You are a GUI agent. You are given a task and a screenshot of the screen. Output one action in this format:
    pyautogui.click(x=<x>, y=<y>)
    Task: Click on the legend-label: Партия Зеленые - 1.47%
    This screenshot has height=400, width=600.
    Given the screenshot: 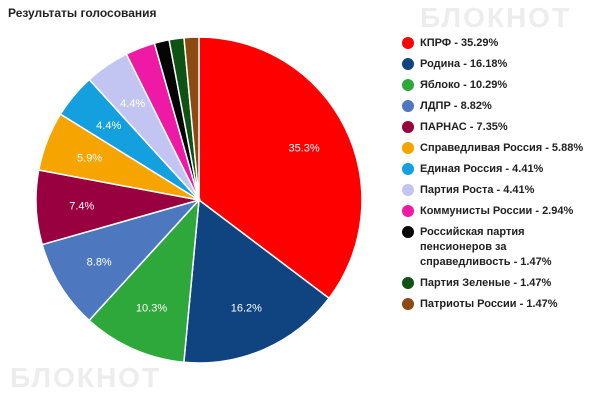 What is the action you would take?
    pyautogui.click(x=486, y=283)
    